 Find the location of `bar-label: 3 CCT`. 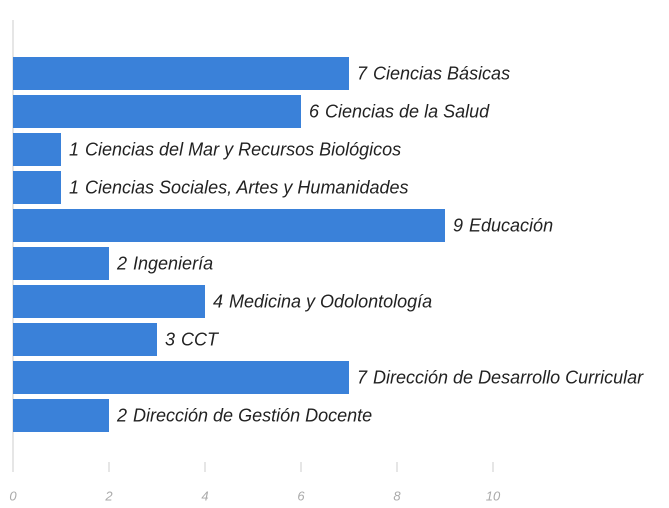

bar-label: 3 CCT is located at coordinates (192, 339).